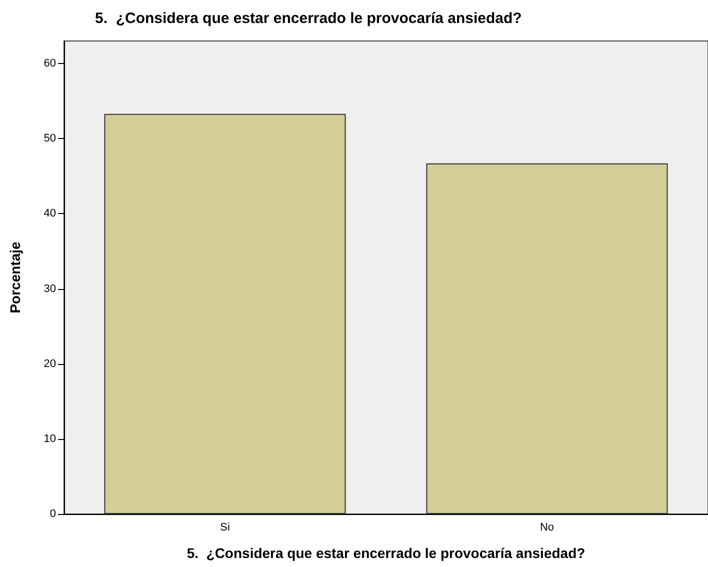  Describe the element at coordinates (15, 277) in the screenshot. I see `y-axis-title: Porcentaje` at that location.